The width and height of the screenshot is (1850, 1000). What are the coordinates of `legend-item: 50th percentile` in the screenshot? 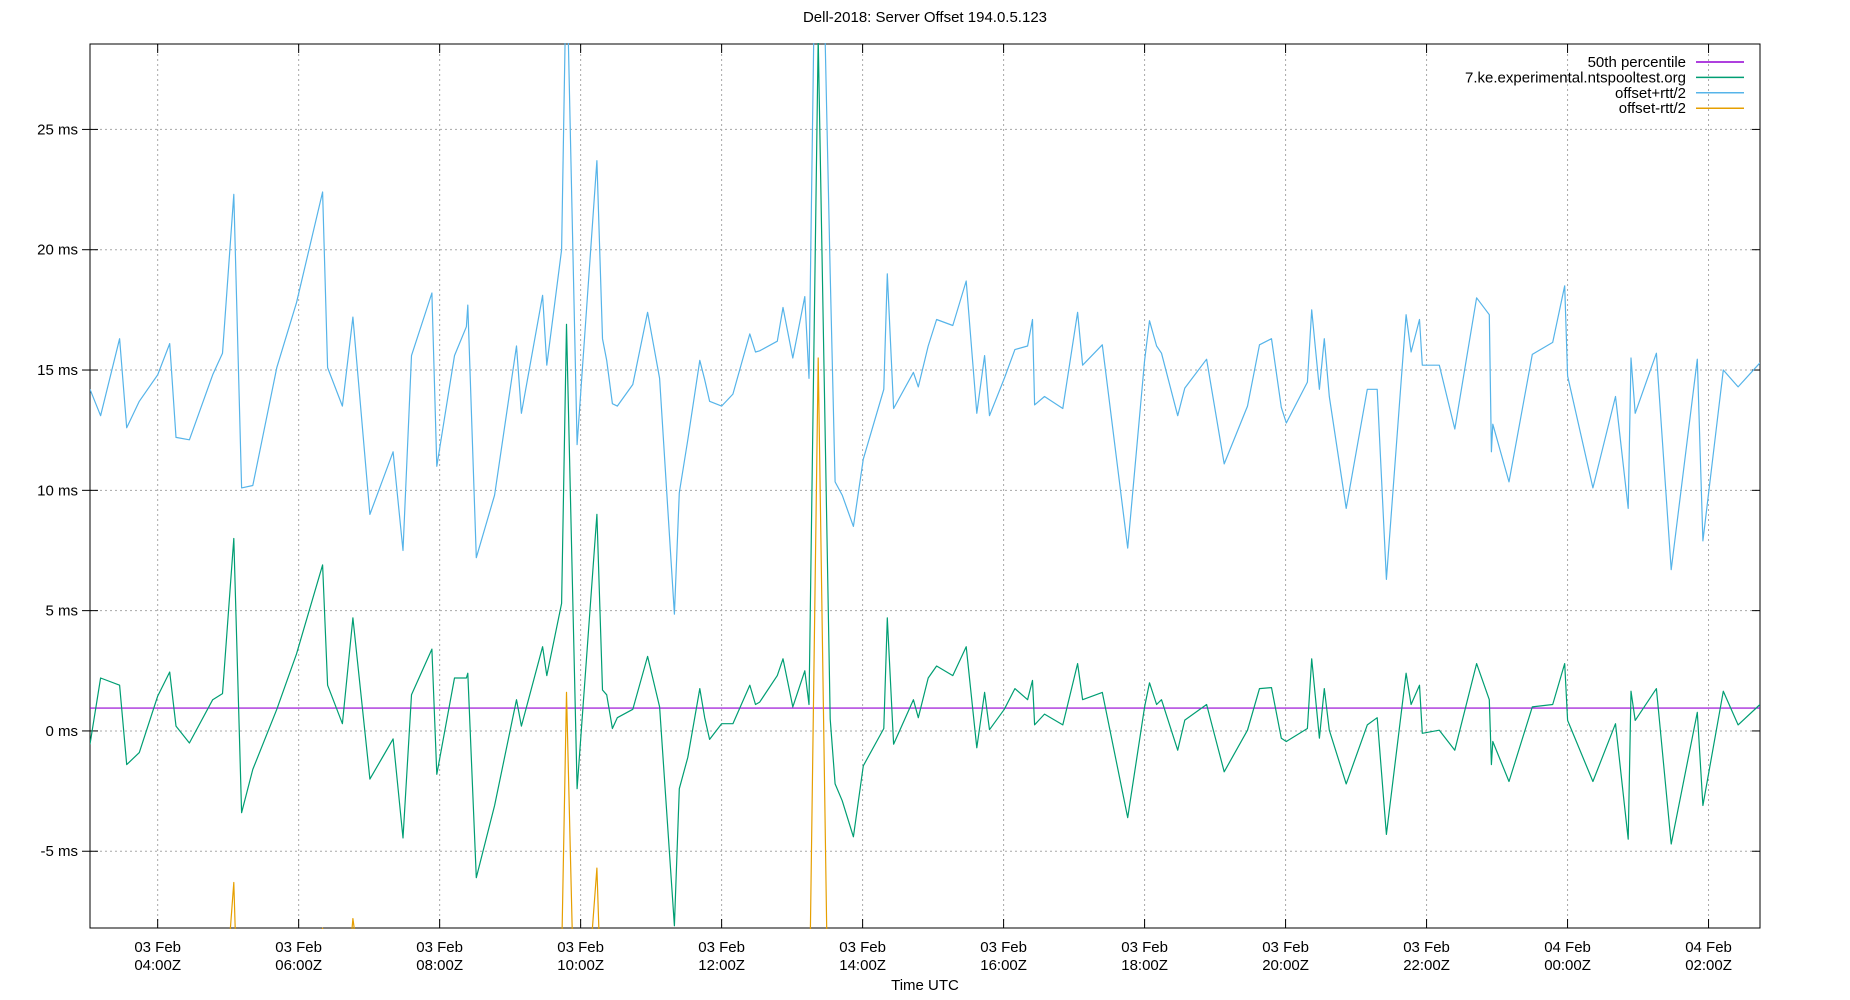 It's located at (1666, 62).